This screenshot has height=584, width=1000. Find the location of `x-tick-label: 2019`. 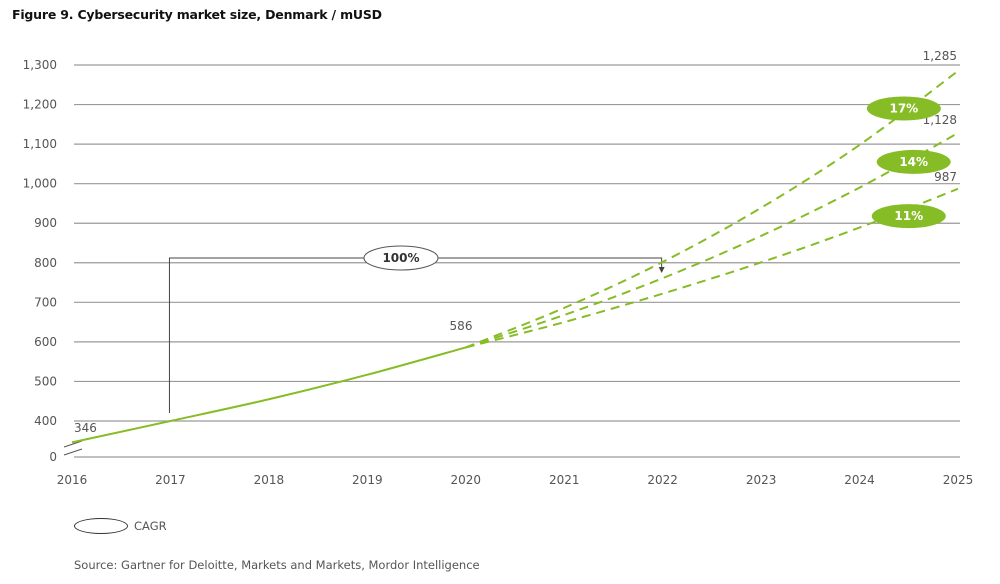

x-tick-label: 2019 is located at coordinates (367, 480).